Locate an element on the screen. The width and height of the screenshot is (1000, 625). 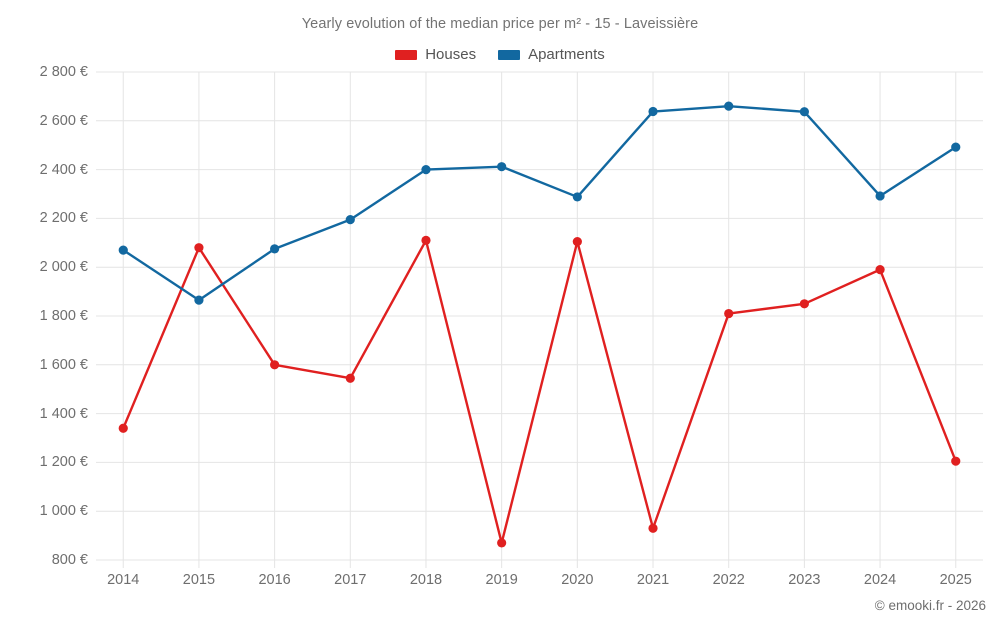
x-axis-tick-label: 2019 is located at coordinates (501, 580).